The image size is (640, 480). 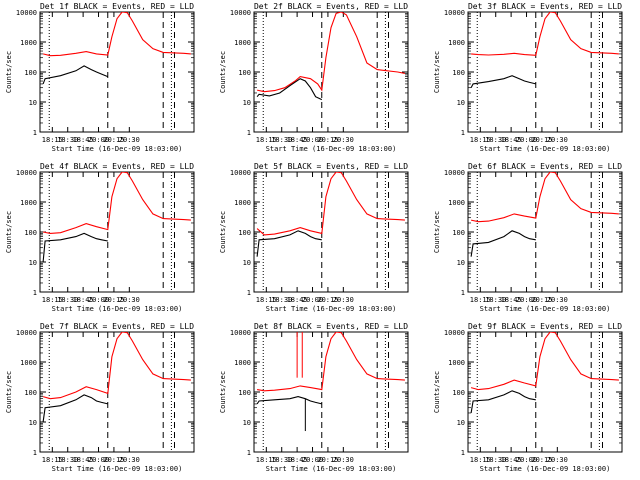 I want to click on panel-title: Det 9f BLACK = Events, RED = LLD, so click(x=545, y=326).